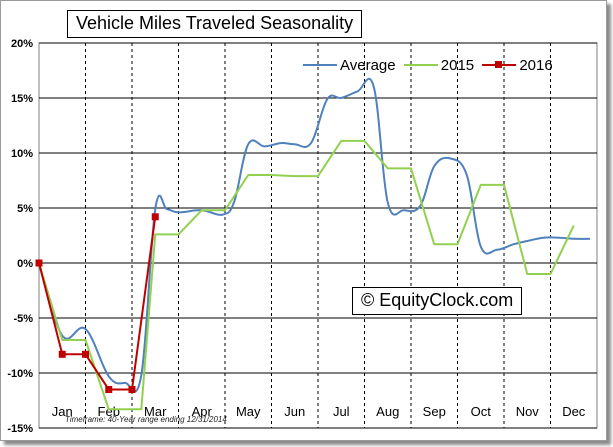 This screenshot has height=447, width=613. Describe the element at coordinates (457, 65) in the screenshot. I see `legend-label-2015: 2015` at that location.